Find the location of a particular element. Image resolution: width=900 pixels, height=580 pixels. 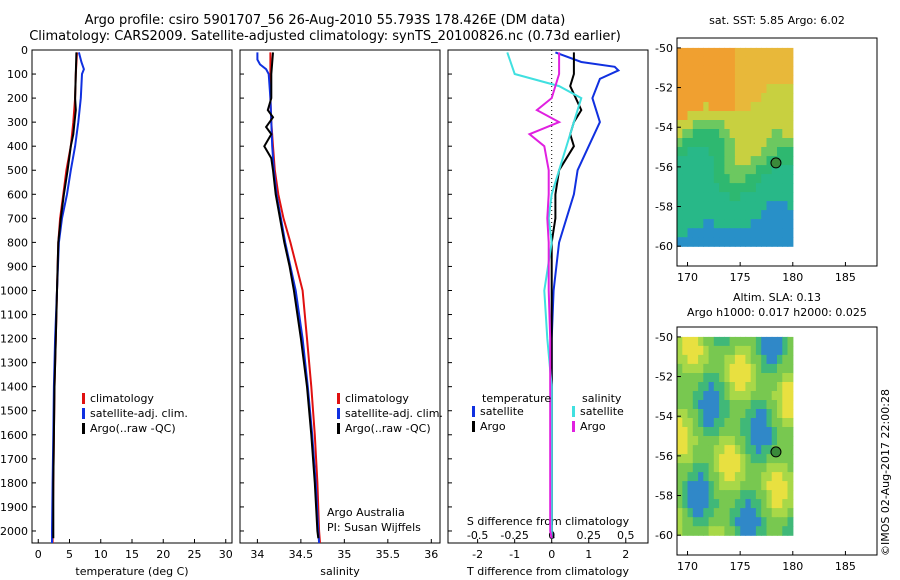

x-tick-label: 35 is located at coordinates (344, 554).